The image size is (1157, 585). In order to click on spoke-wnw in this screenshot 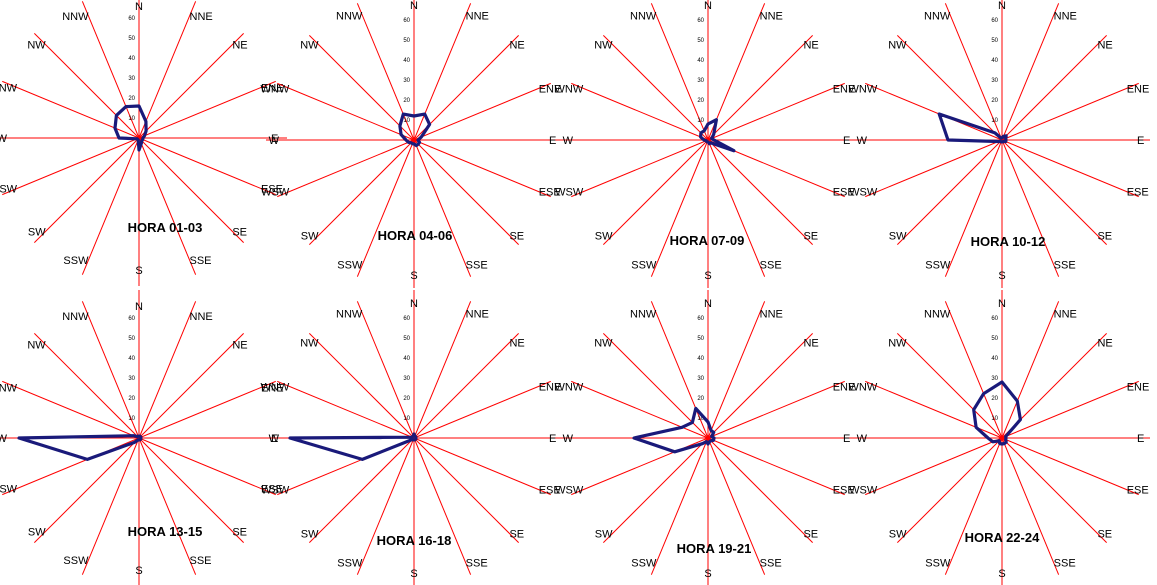, I will do `click(71, 109)`.